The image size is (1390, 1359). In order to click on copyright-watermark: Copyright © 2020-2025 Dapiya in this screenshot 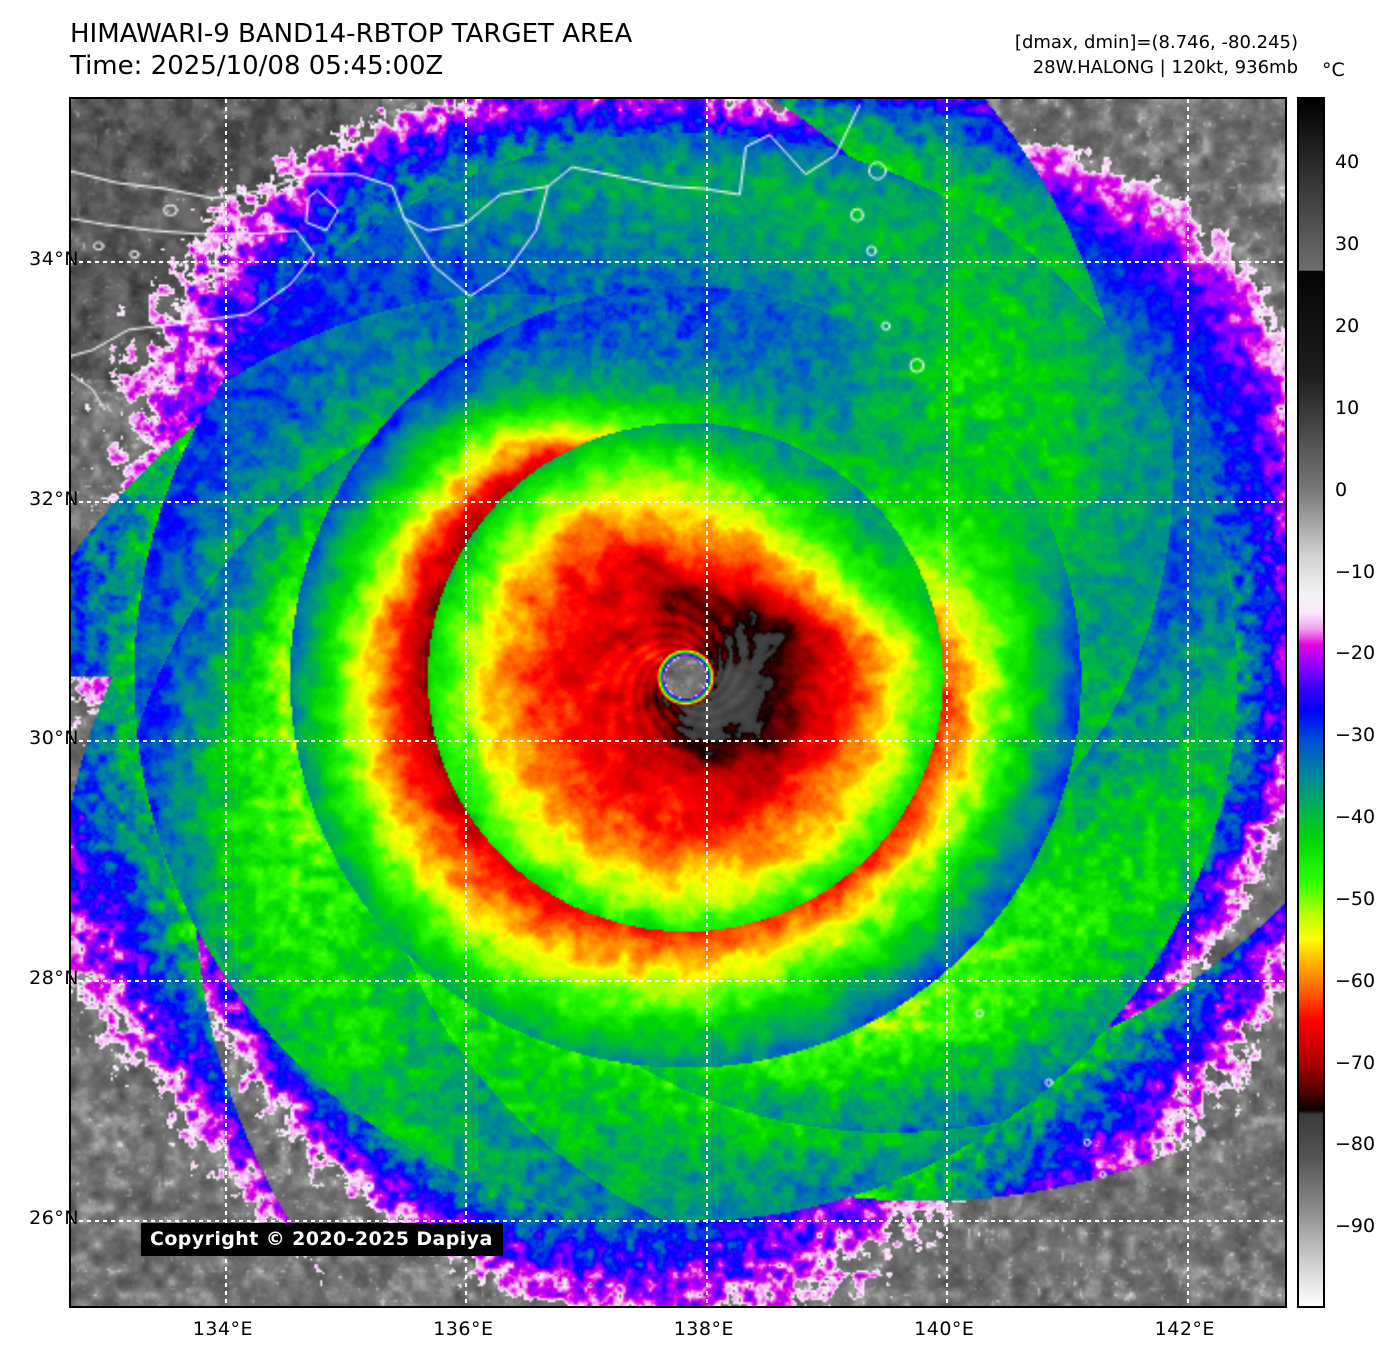, I will do `click(322, 1239)`.